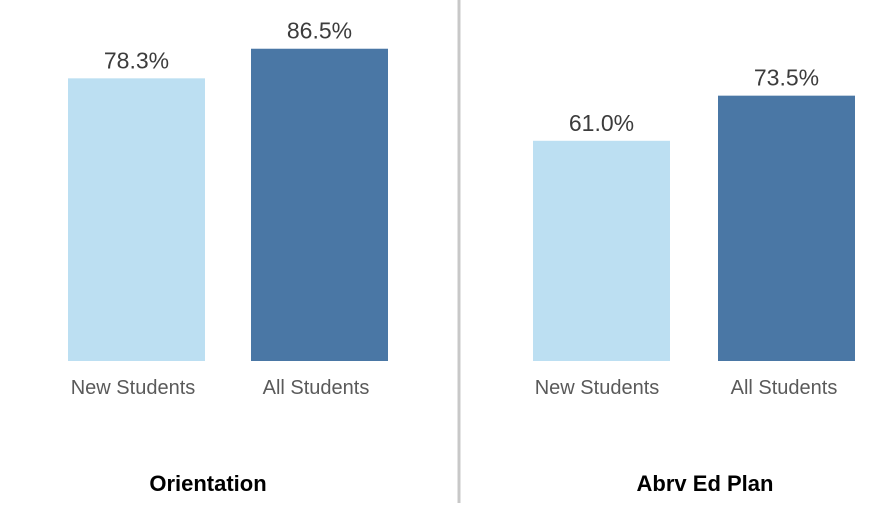 This screenshot has height=508, width=894. What do you see at coordinates (601, 123) in the screenshot?
I see `value-label: 61.0%` at bounding box center [601, 123].